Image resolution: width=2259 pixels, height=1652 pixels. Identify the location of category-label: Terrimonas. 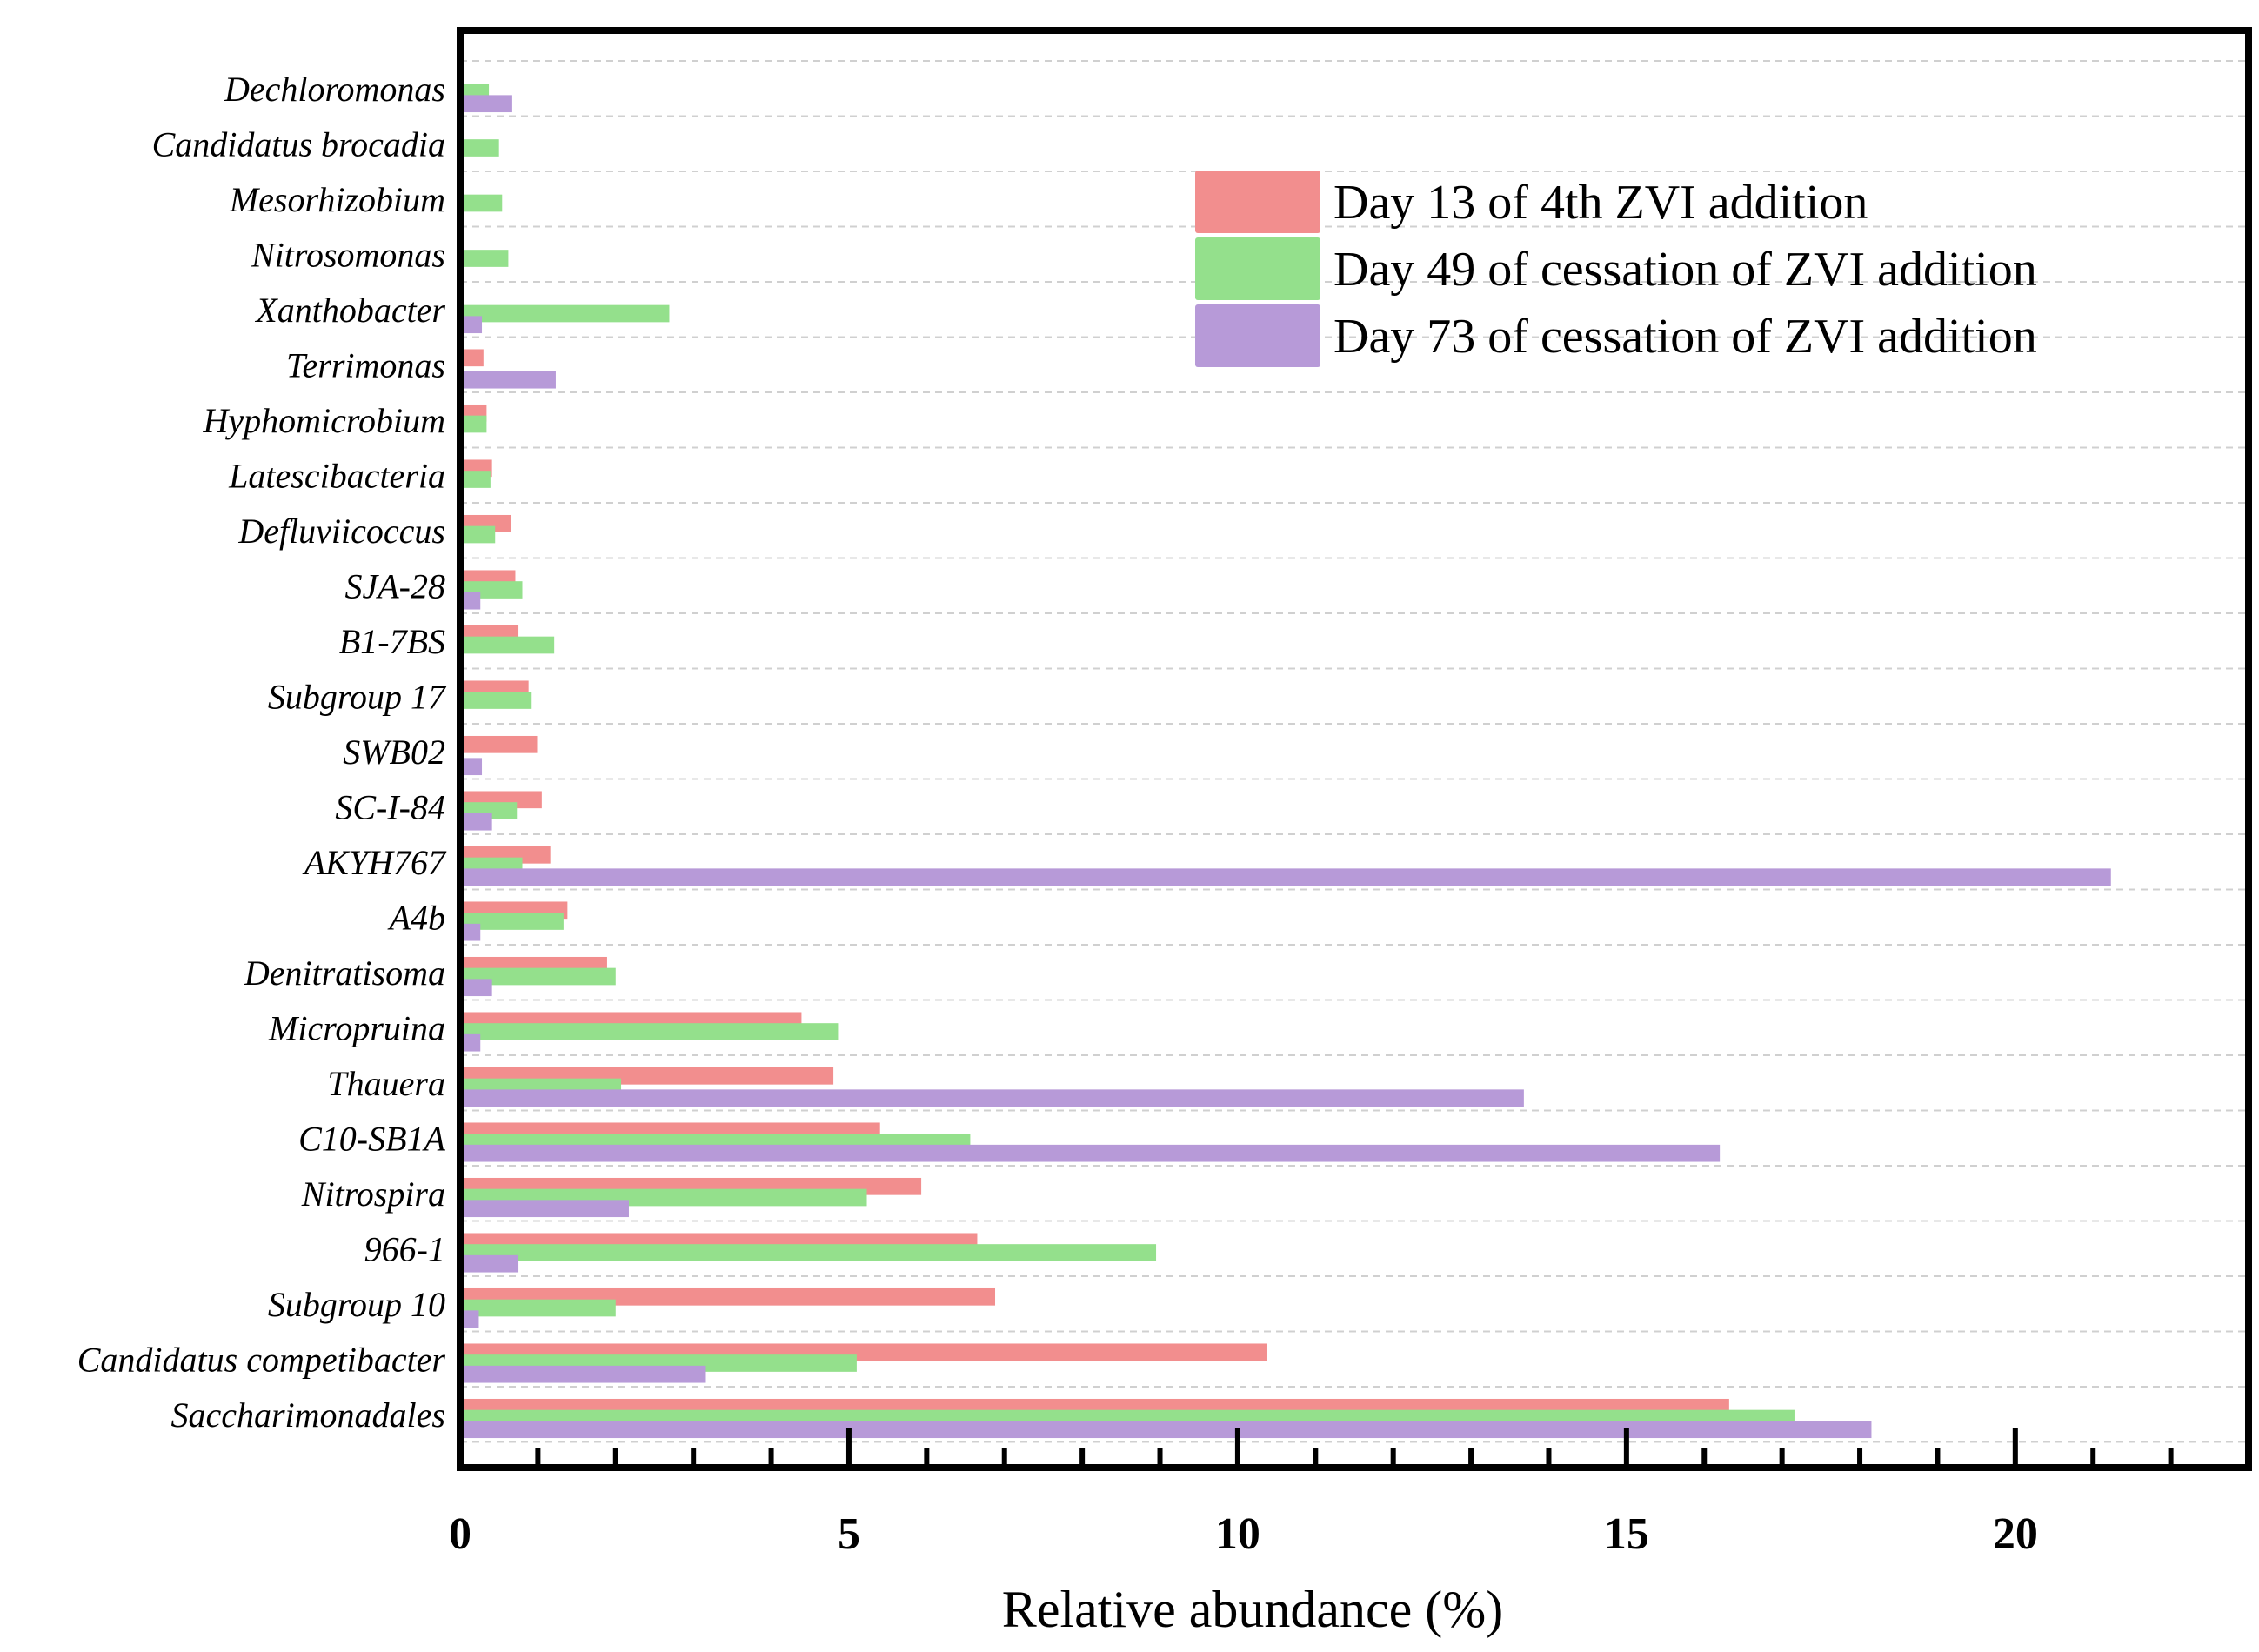
(365, 365).